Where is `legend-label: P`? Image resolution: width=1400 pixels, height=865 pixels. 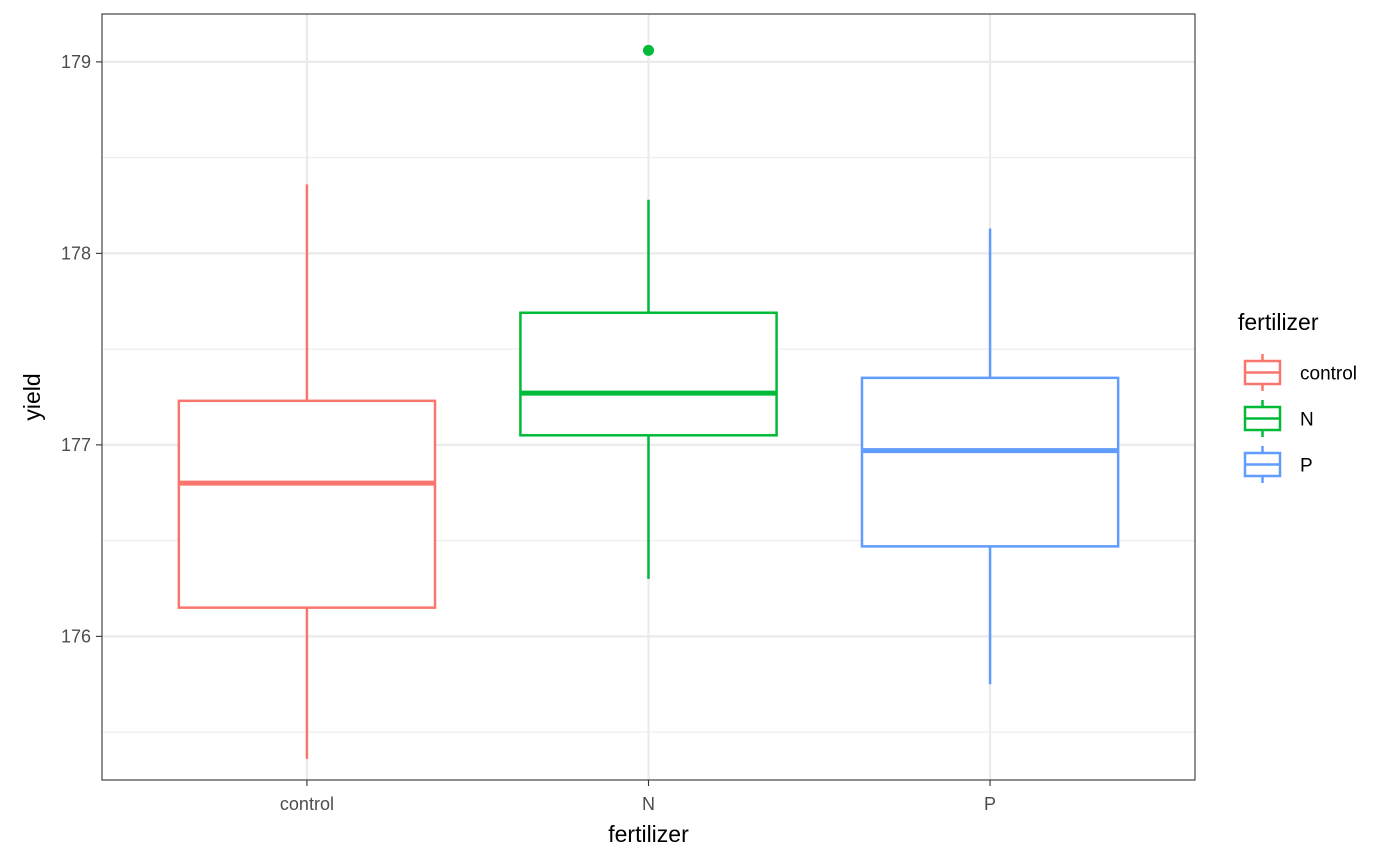 legend-label: P is located at coordinates (1306, 466).